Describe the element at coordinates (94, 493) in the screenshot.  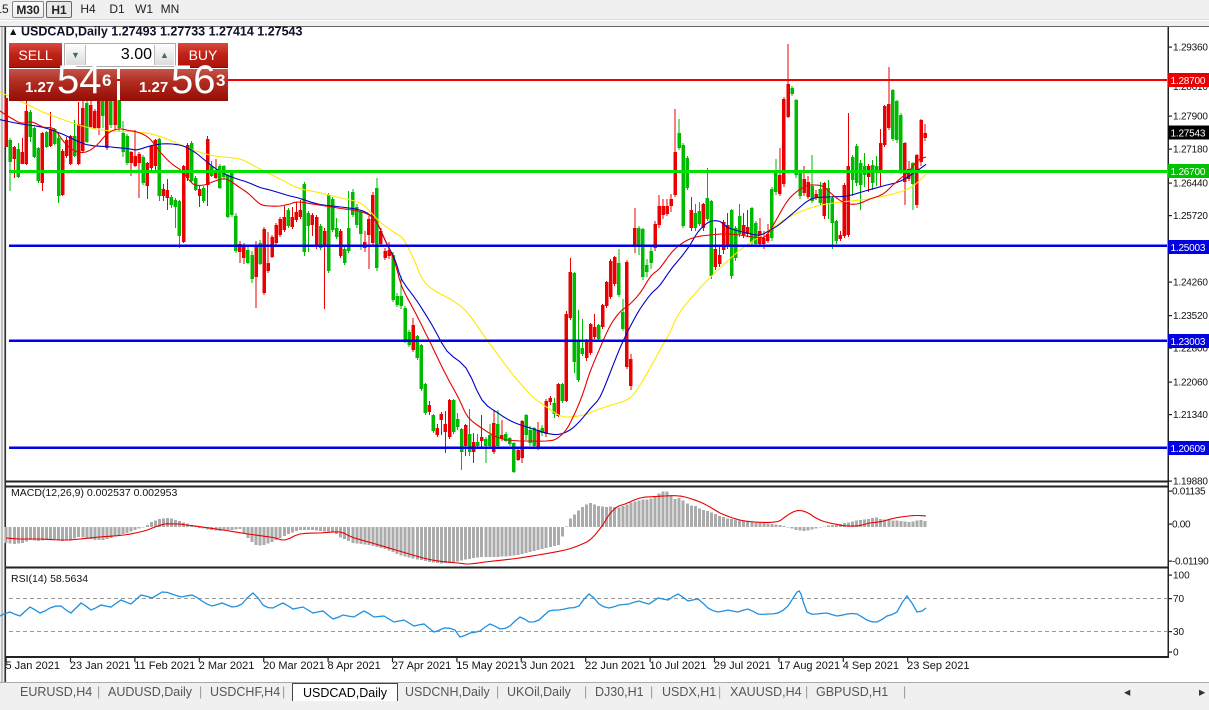
I see `svg-text:MACD(12,26,9) 0.002537 0.00295: MACD(12,26,9) 0.002537 0.002953` at that location.